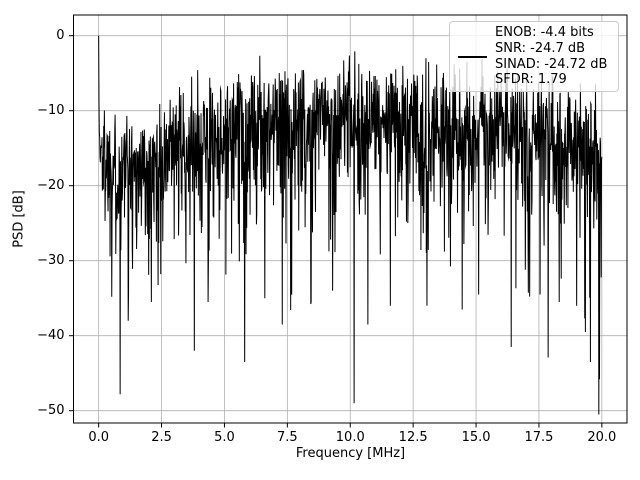 The width and height of the screenshot is (640, 480). What do you see at coordinates (350, 453) in the screenshot?
I see `x-axis-label: Frequency [MHz]` at bounding box center [350, 453].